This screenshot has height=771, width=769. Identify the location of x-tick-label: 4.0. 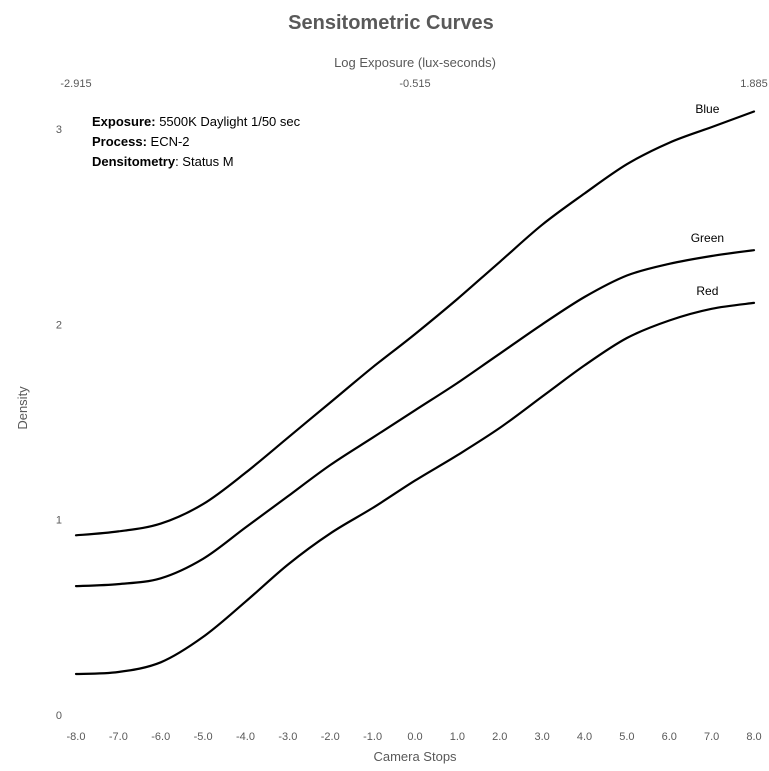
(584, 737).